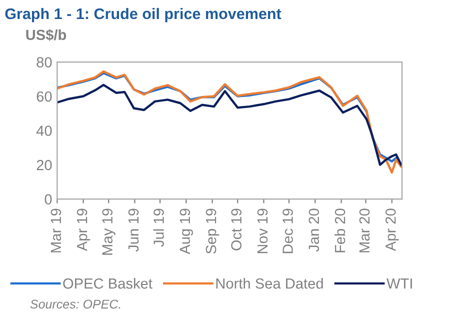  Describe the element at coordinates (392, 230) in the screenshot. I see `x-tick-label: Apr 20` at that location.